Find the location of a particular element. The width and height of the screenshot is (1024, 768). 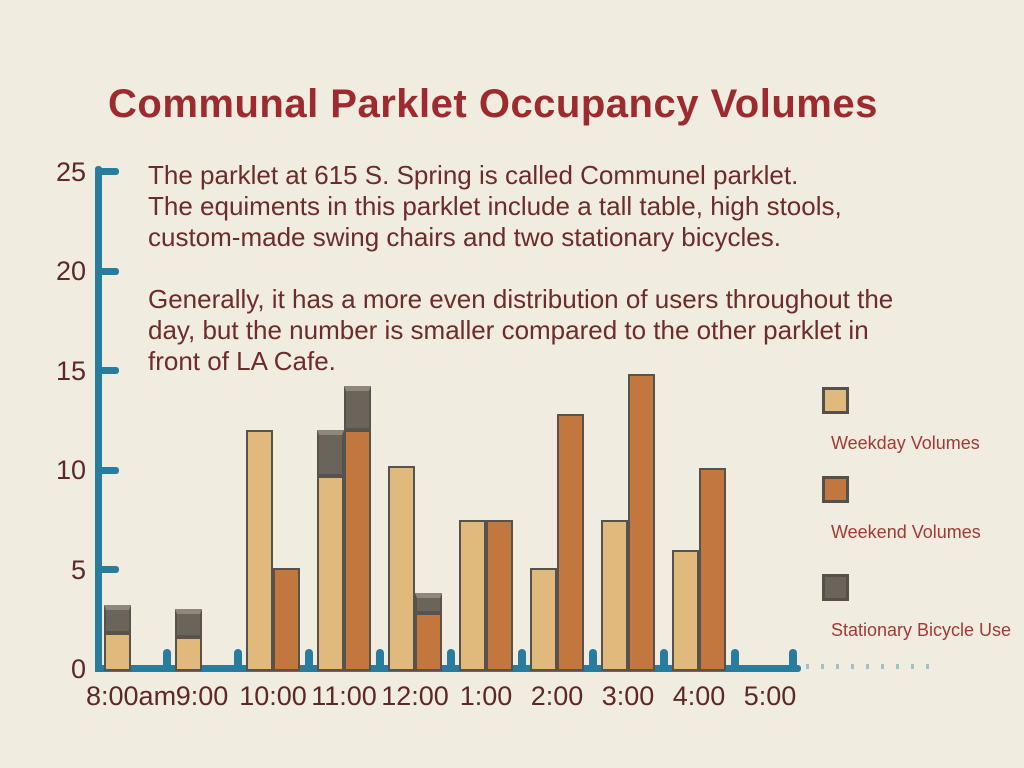

axis-dotted-trail is located at coordinates (871, 666).